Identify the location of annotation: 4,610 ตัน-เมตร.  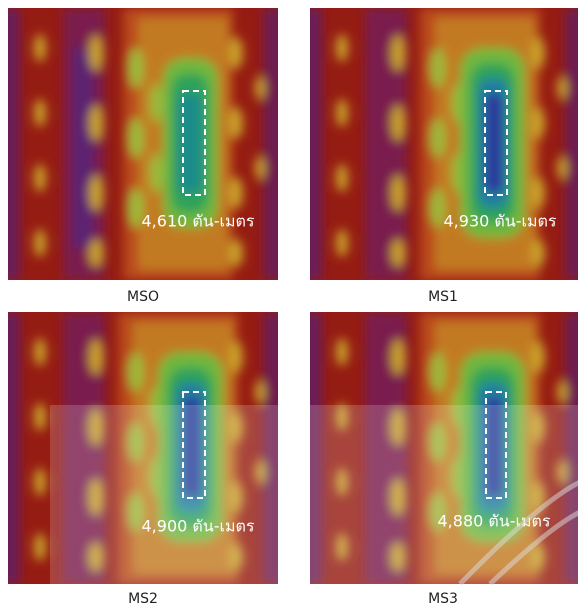
(198, 221).